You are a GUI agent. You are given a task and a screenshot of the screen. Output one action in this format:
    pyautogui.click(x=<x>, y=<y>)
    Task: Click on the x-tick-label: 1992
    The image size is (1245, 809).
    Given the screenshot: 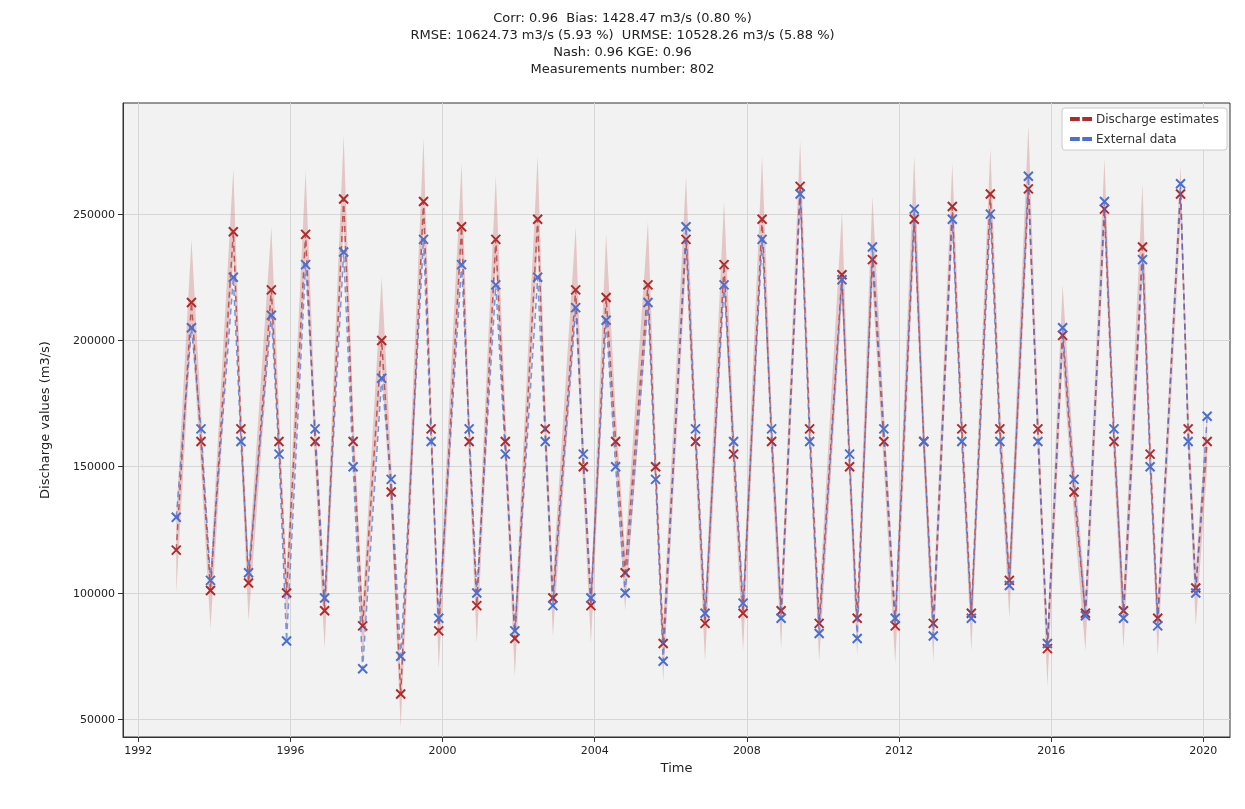 What is the action you would take?
    pyautogui.click(x=138, y=750)
    